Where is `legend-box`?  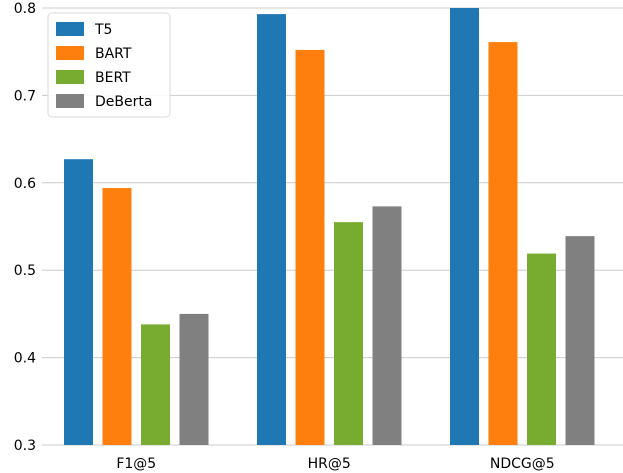
legend-box is located at coordinates (109, 65).